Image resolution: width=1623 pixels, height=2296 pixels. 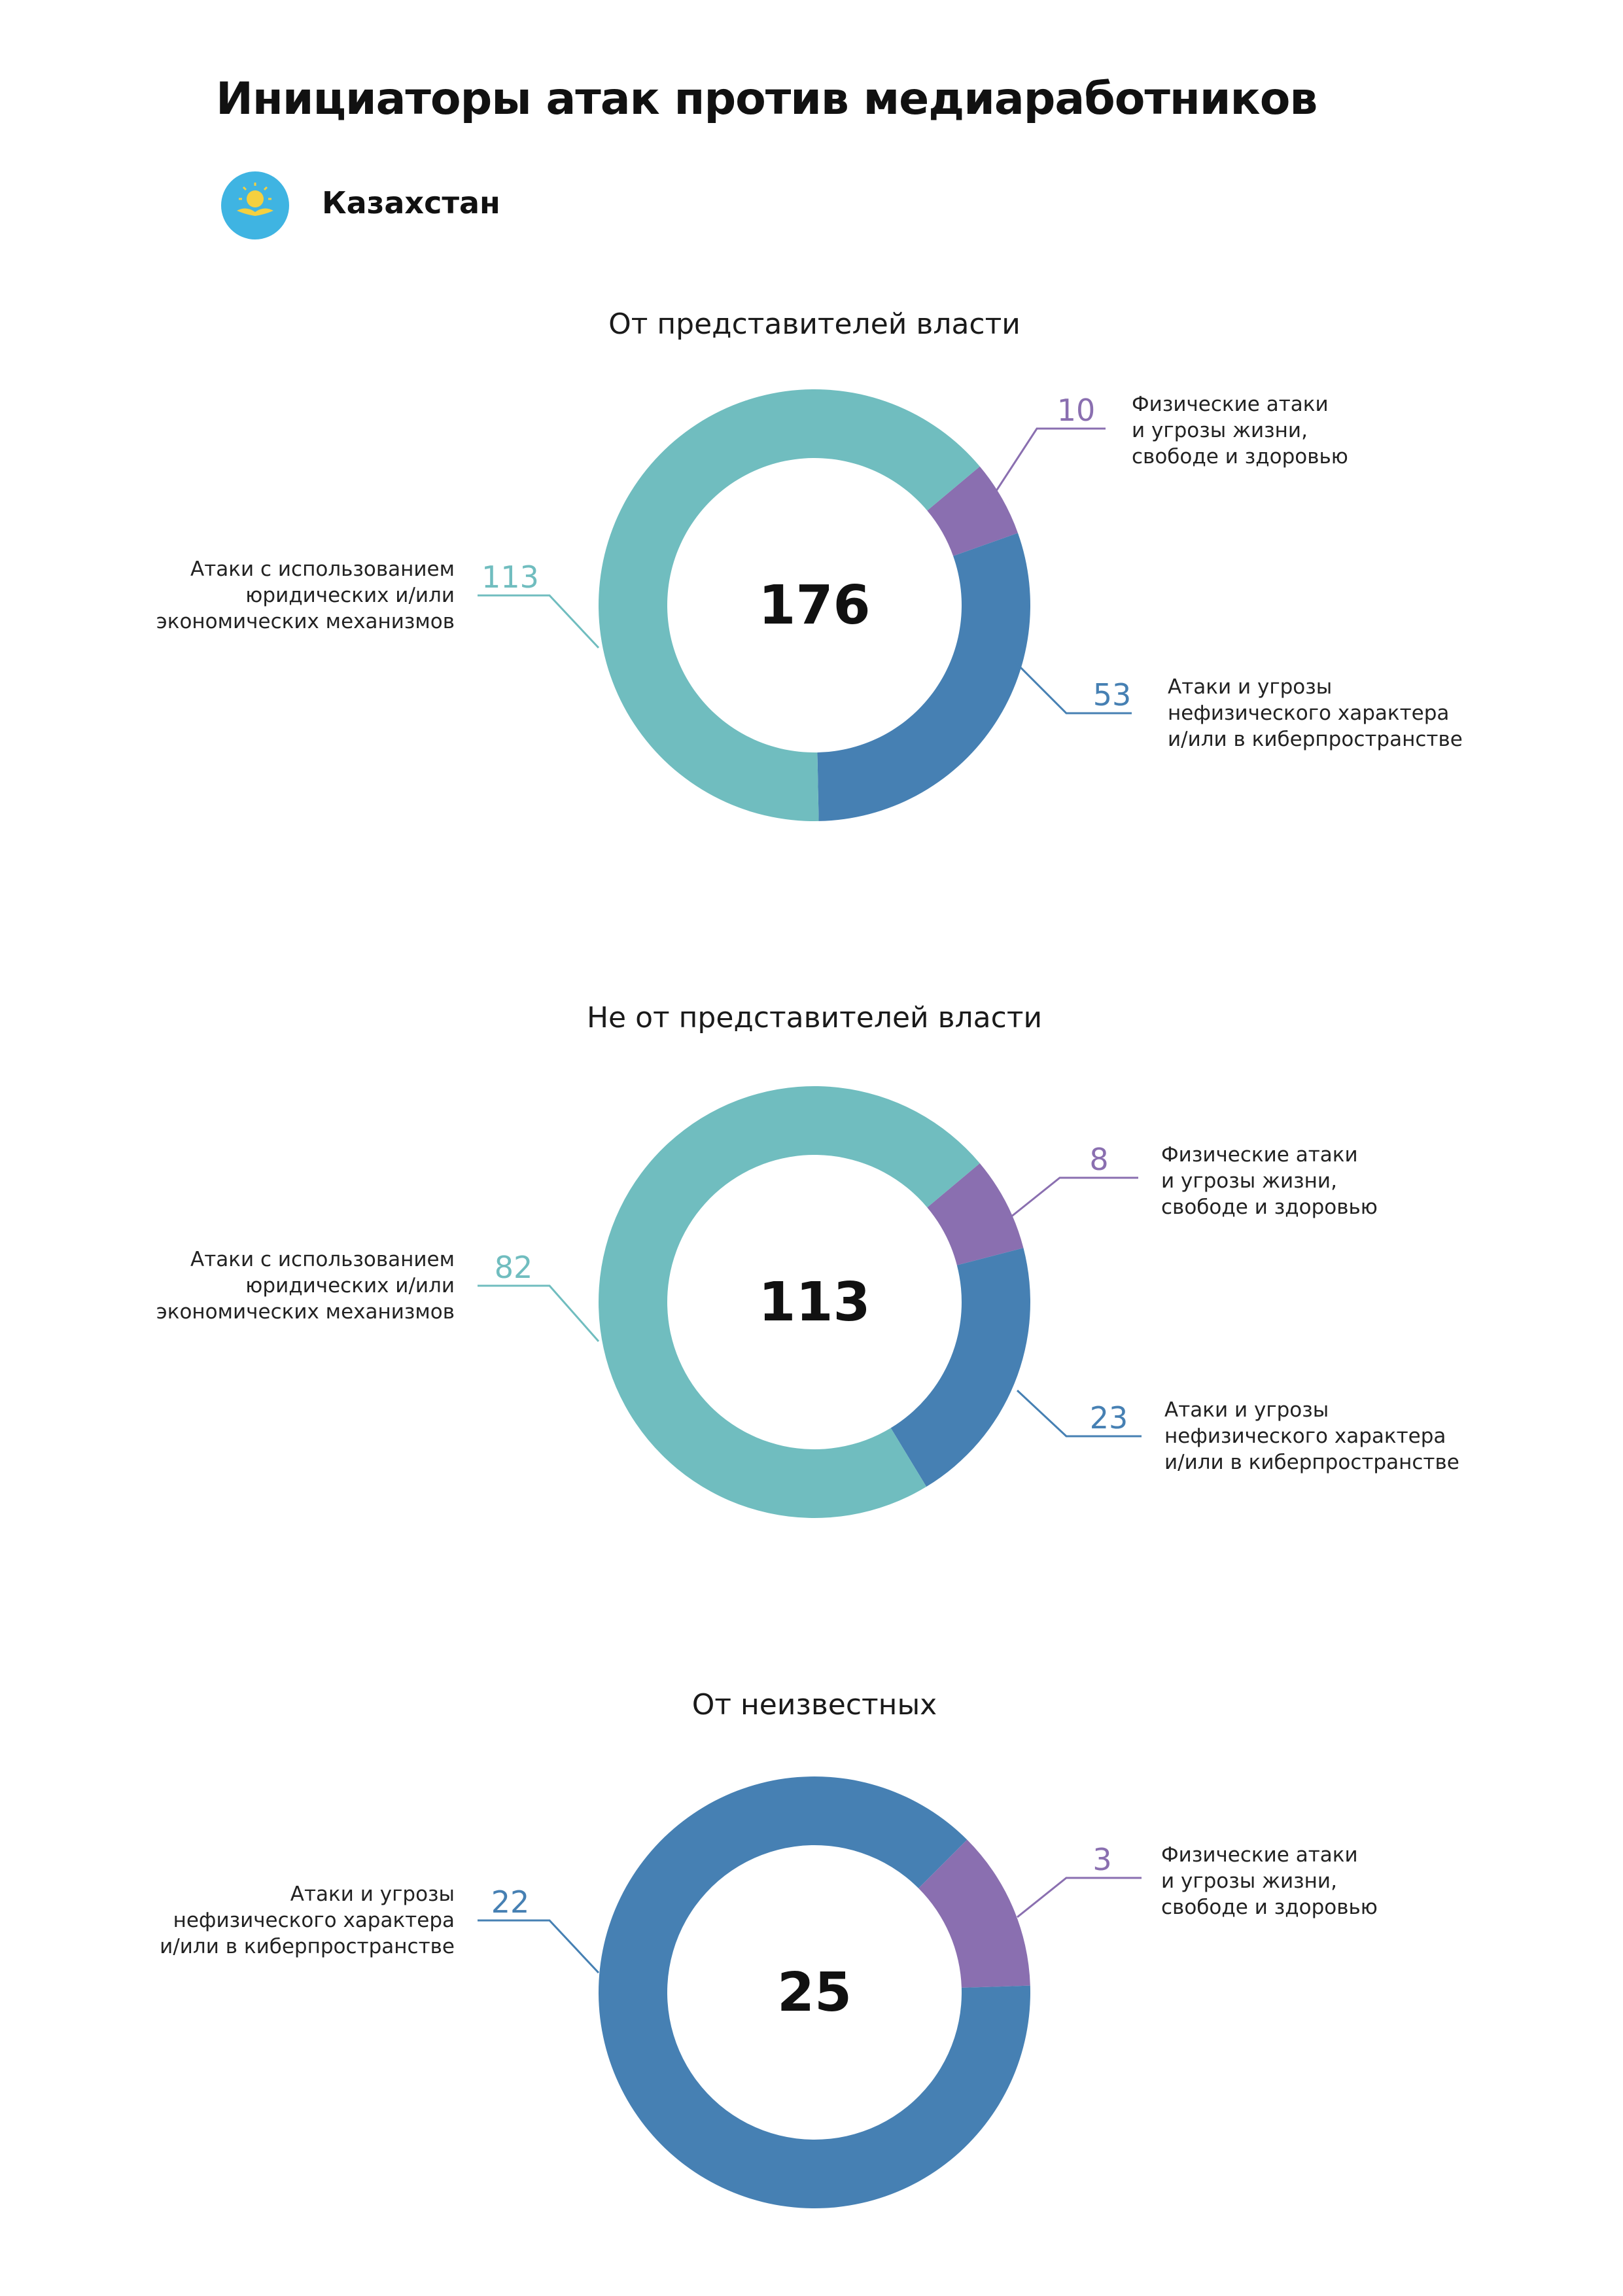 I want to click on center-total: 25, so click(x=814, y=1993).